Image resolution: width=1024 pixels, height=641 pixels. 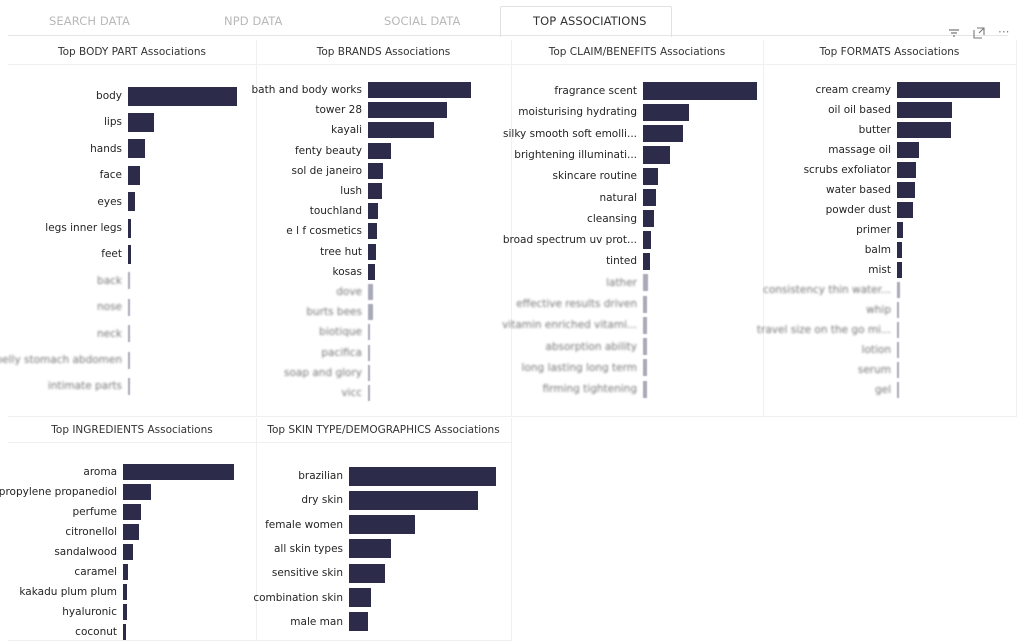 What do you see at coordinates (618, 197) in the screenshot?
I see `category-label: natural` at bounding box center [618, 197].